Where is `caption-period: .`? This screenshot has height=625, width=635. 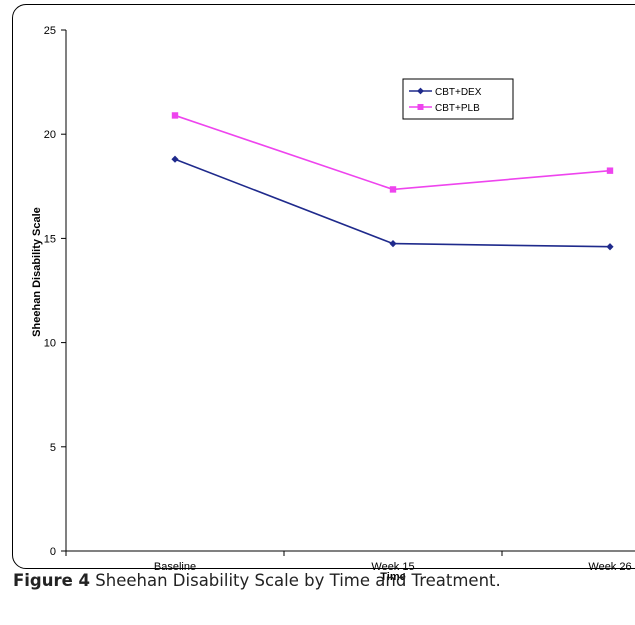 caption-period: . is located at coordinates (498, 580).